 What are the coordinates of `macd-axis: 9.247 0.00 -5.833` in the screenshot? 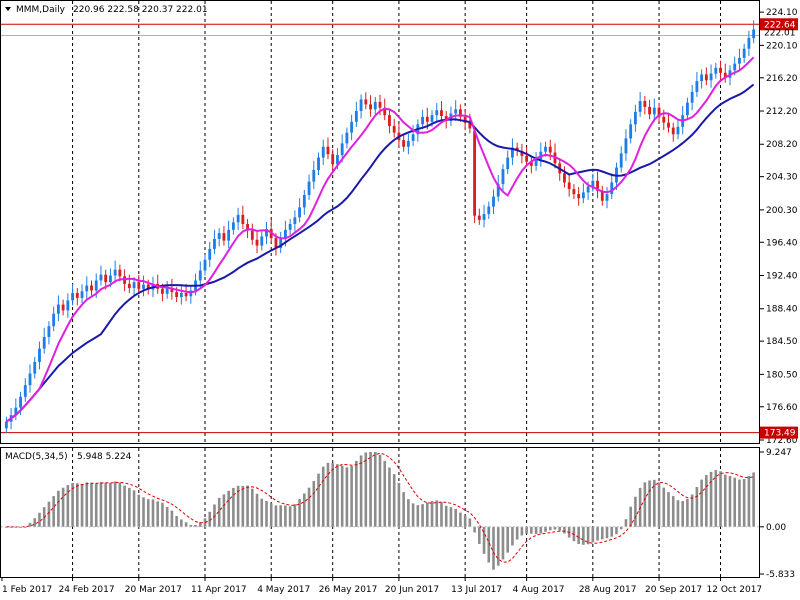 It's located at (777, 514).